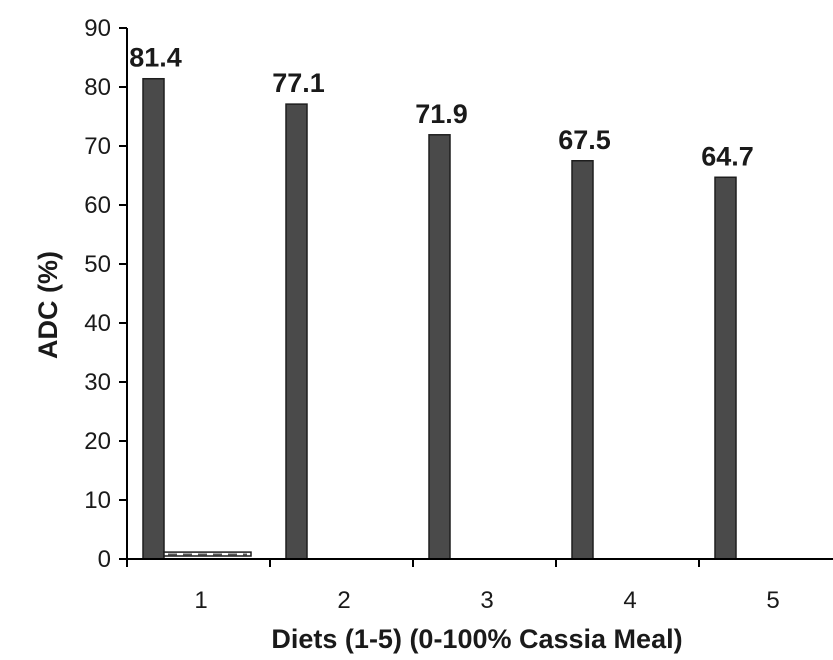 This screenshot has height=660, width=833. I want to click on y-tick-label: 70, so click(97, 146).